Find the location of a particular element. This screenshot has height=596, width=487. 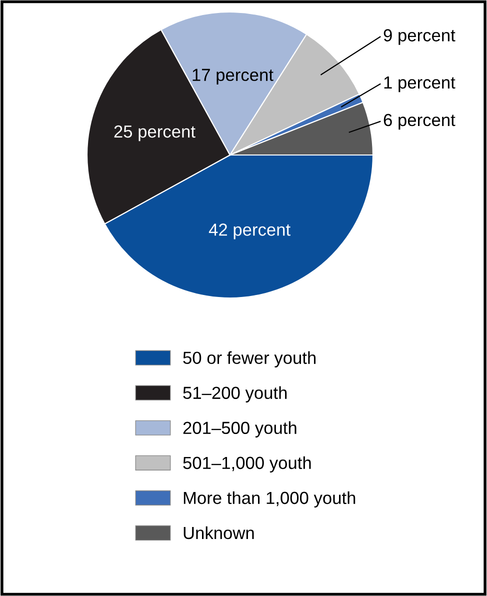

data-label: 17 percent is located at coordinates (233, 76).